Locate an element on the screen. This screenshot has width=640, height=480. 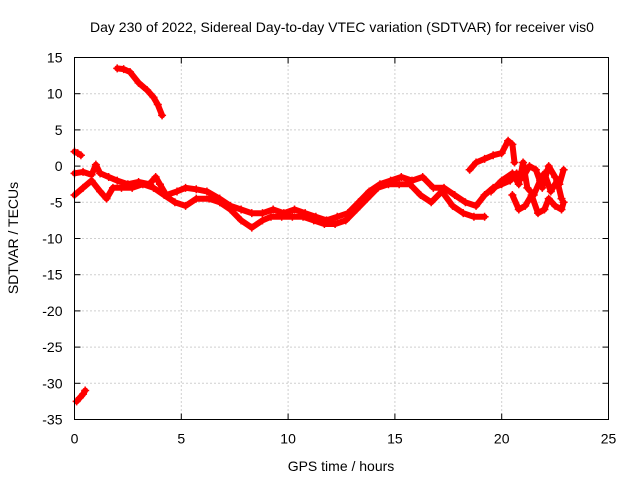
series-late-rise is located at coordinates (492, 155).